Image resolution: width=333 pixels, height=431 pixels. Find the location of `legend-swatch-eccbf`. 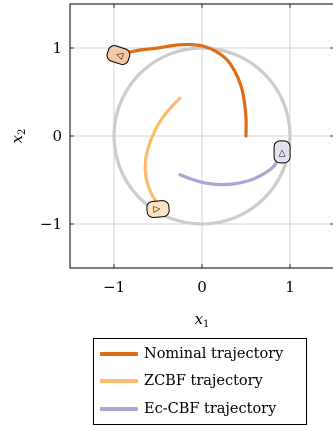

legend-swatch-eccbf is located at coordinates (119, 409).